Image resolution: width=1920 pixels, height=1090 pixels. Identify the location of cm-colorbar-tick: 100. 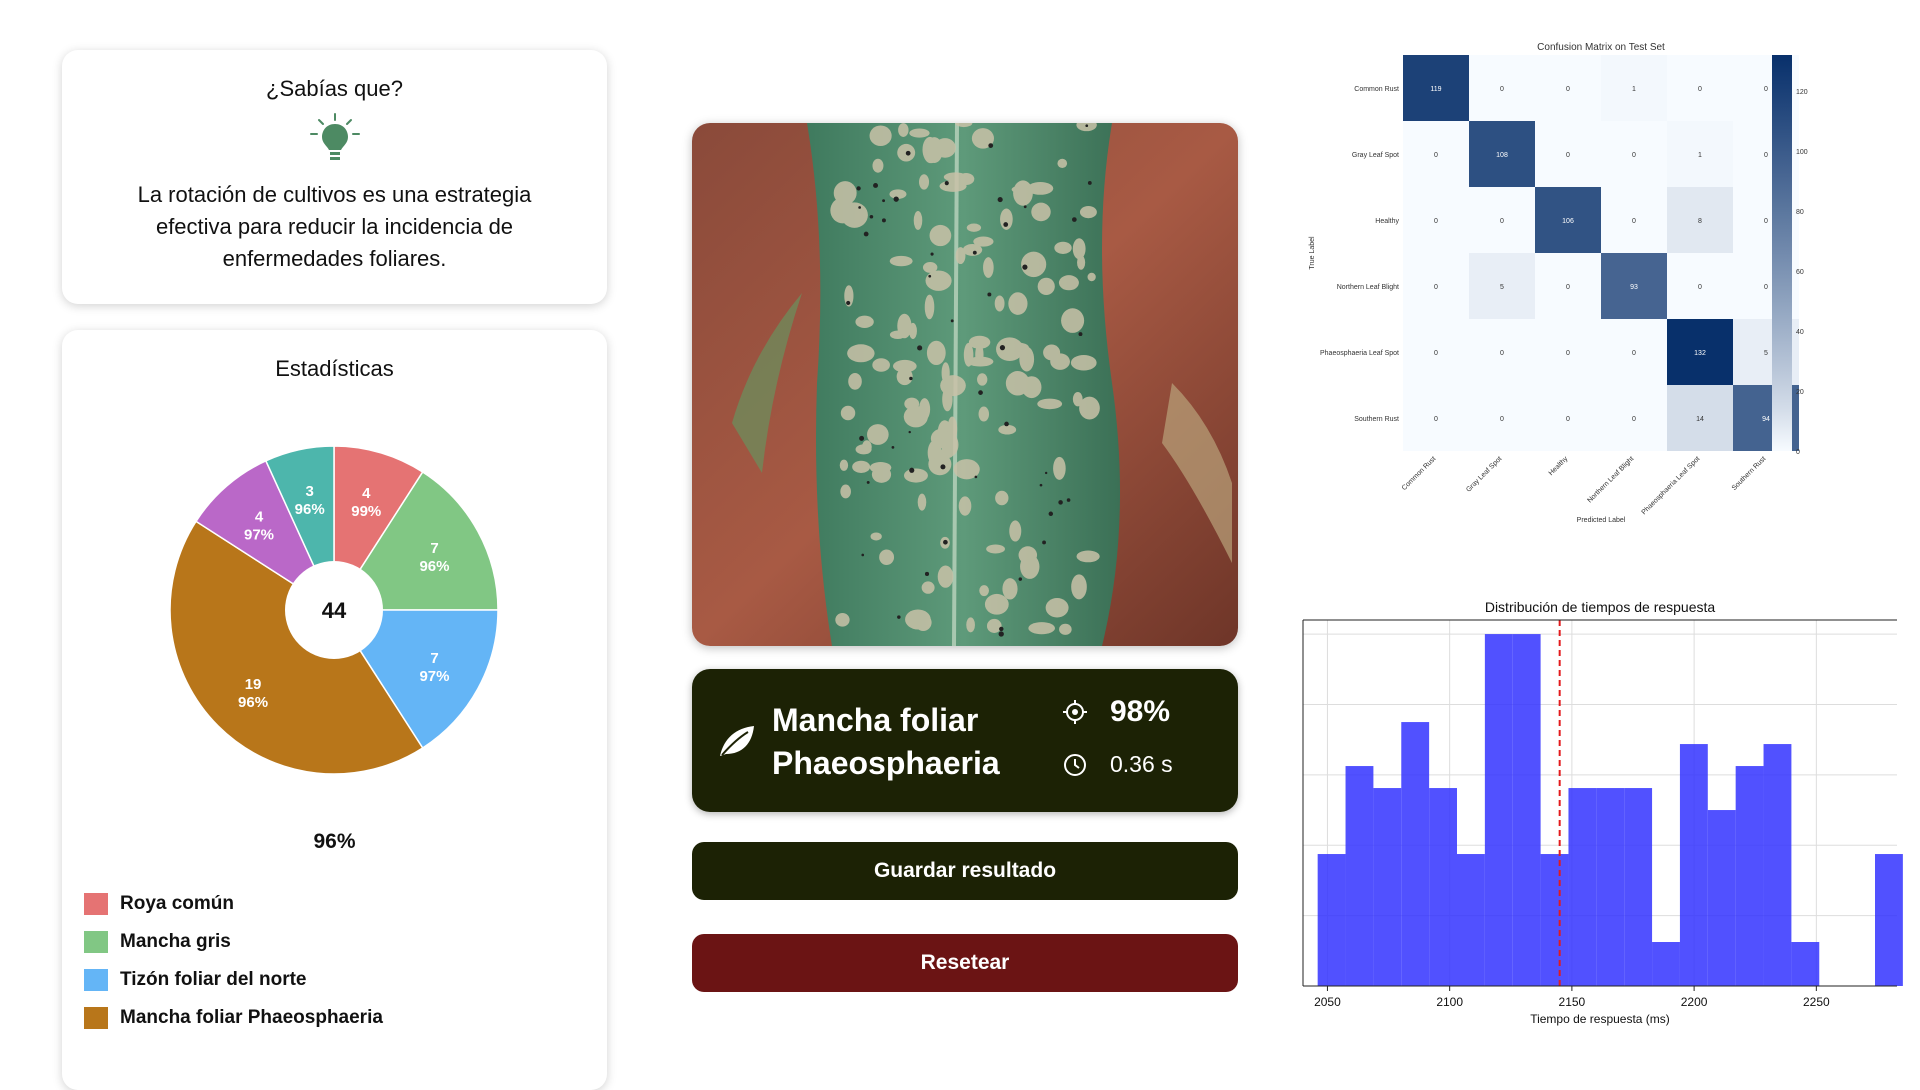
(1802, 152).